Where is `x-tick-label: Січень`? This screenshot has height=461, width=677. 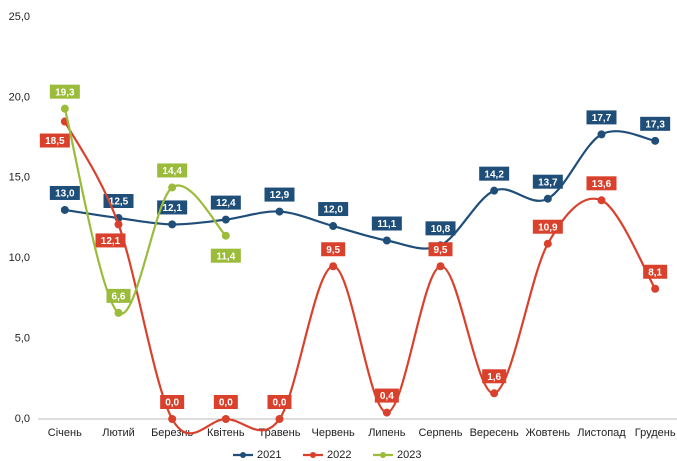 x-tick-label: Січень is located at coordinates (65, 433).